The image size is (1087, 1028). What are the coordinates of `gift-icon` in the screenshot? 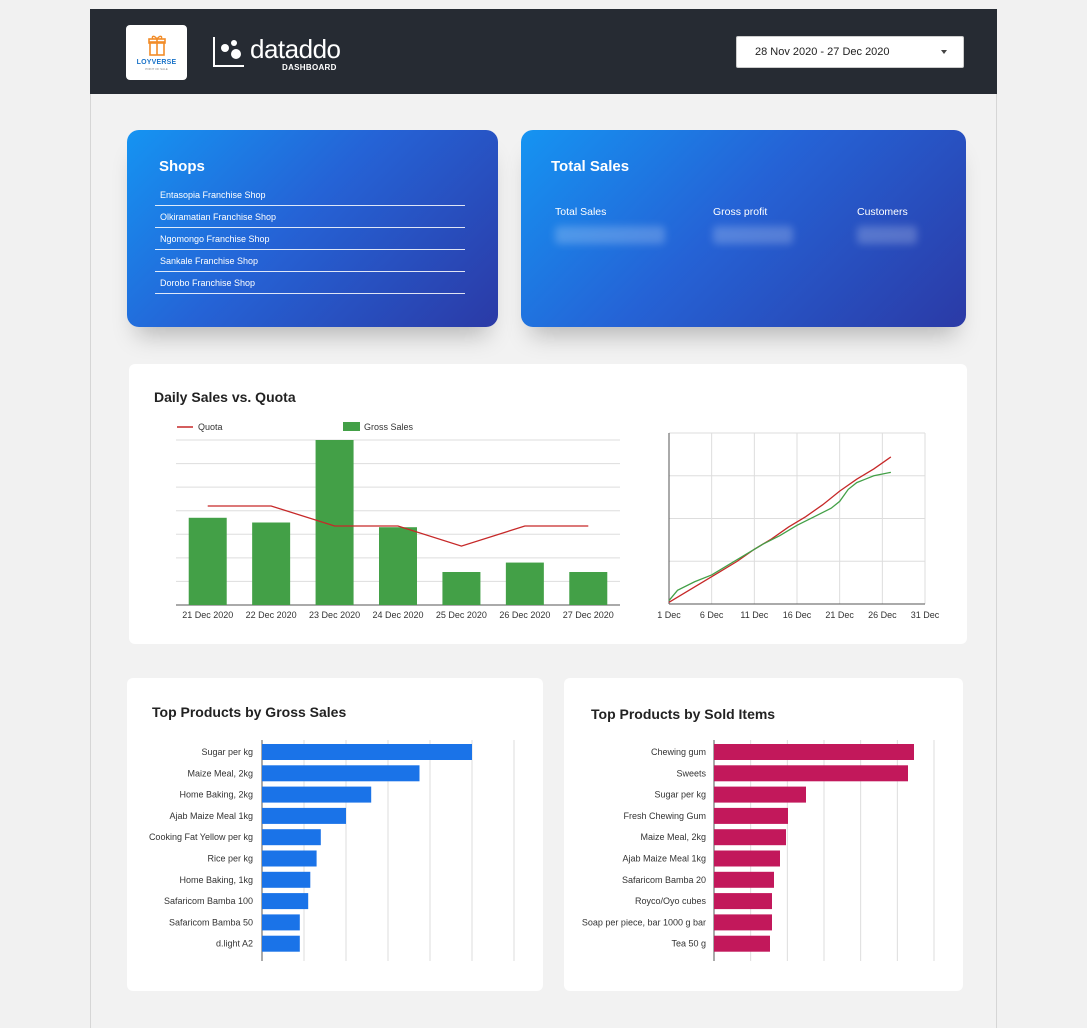 It's located at (156, 45).